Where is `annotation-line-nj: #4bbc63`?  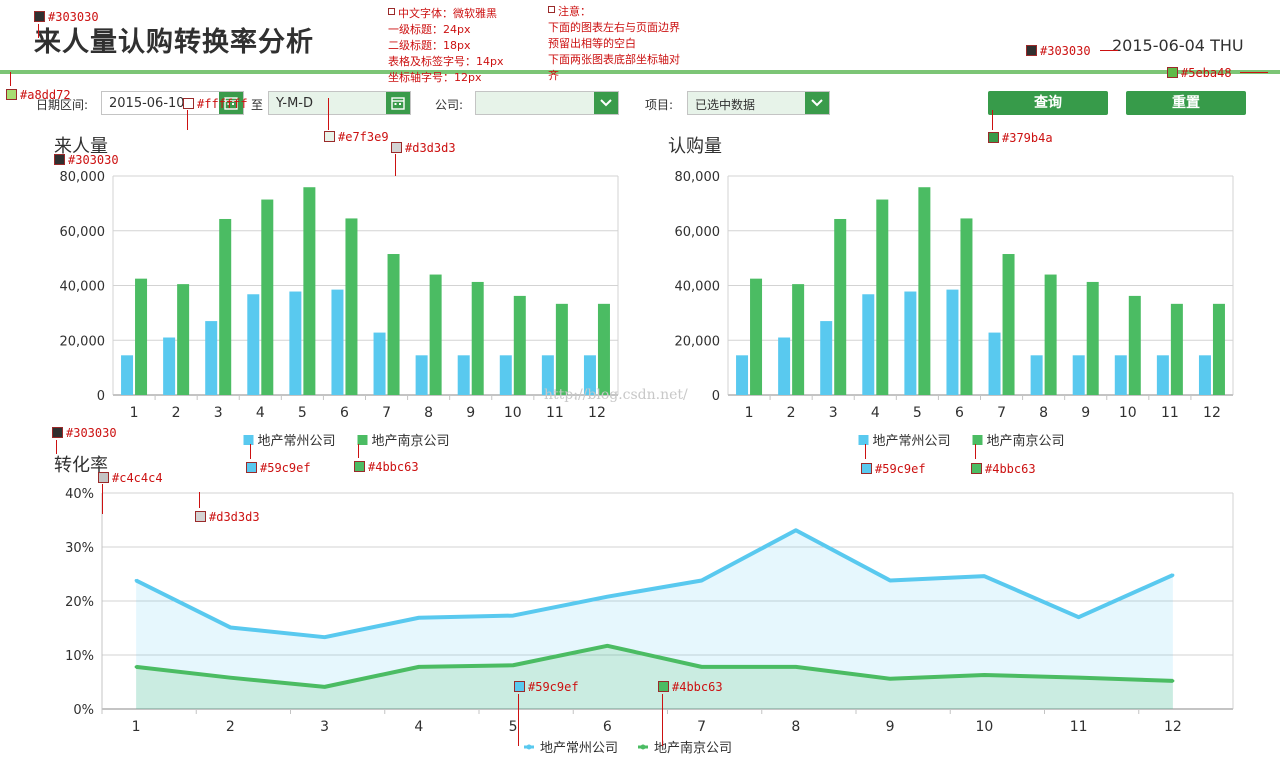
annotation-line-nj: #4bbc63 is located at coordinates (690, 687).